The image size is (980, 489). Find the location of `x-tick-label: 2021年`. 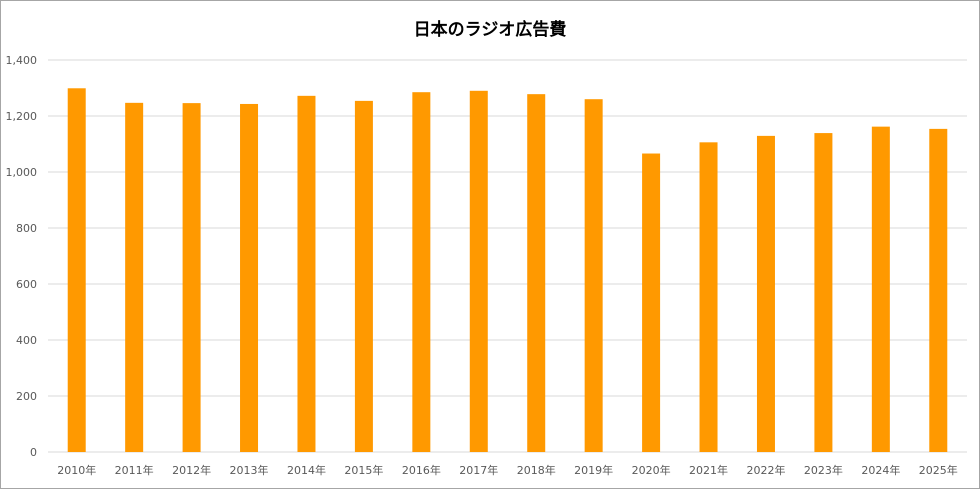

x-tick-label: 2021年 is located at coordinates (708, 470).